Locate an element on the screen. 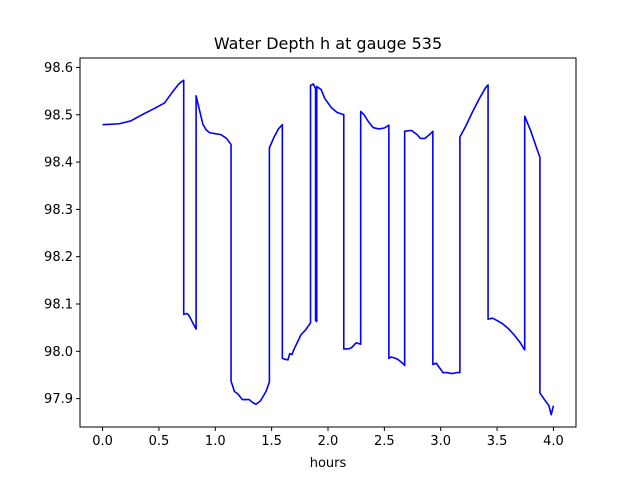 This screenshot has width=640, height=480. y-tick-label: 98.2 is located at coordinates (58, 257).